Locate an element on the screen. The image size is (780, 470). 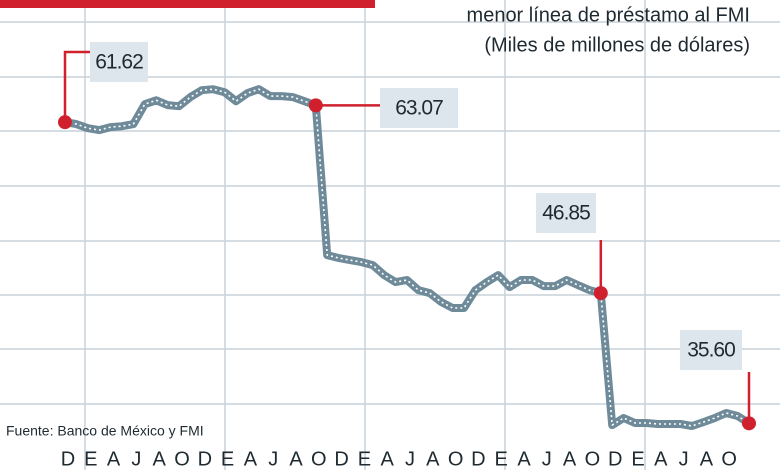
data-label: 63.07 is located at coordinates (419, 108).